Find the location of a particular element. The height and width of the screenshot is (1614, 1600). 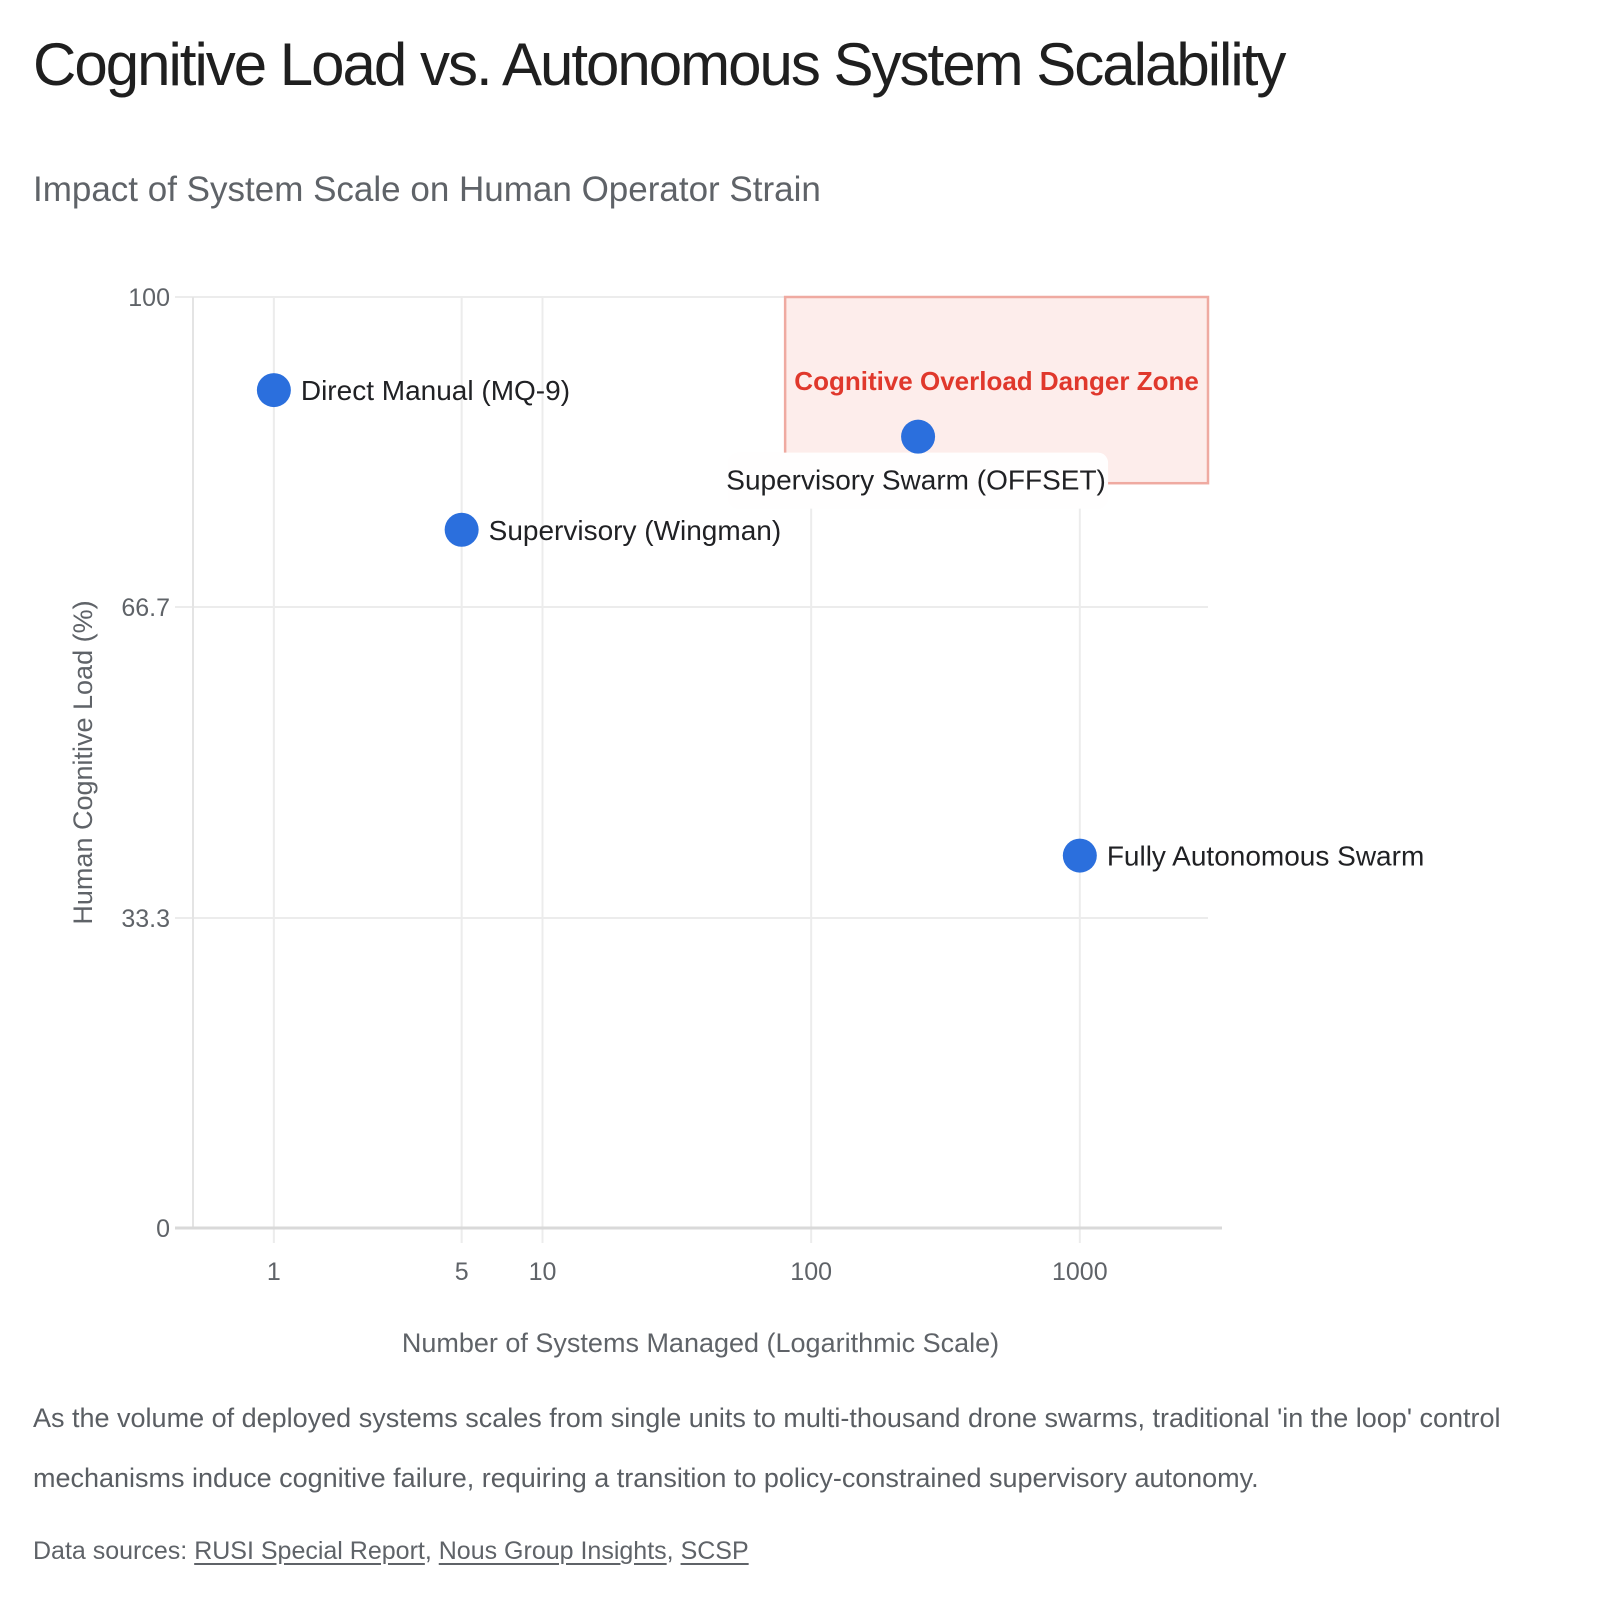

source-link-scsp: SCSP is located at coordinates (714, 1551).